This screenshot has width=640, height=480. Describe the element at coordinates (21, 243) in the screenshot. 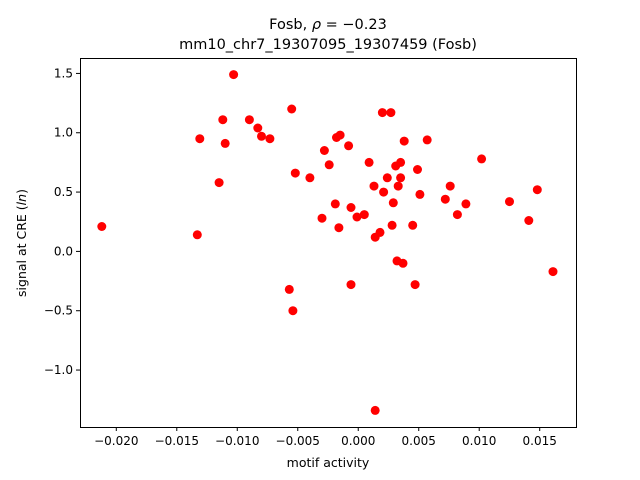

I see `y-axis-label: signal at CRE (ln)` at that location.